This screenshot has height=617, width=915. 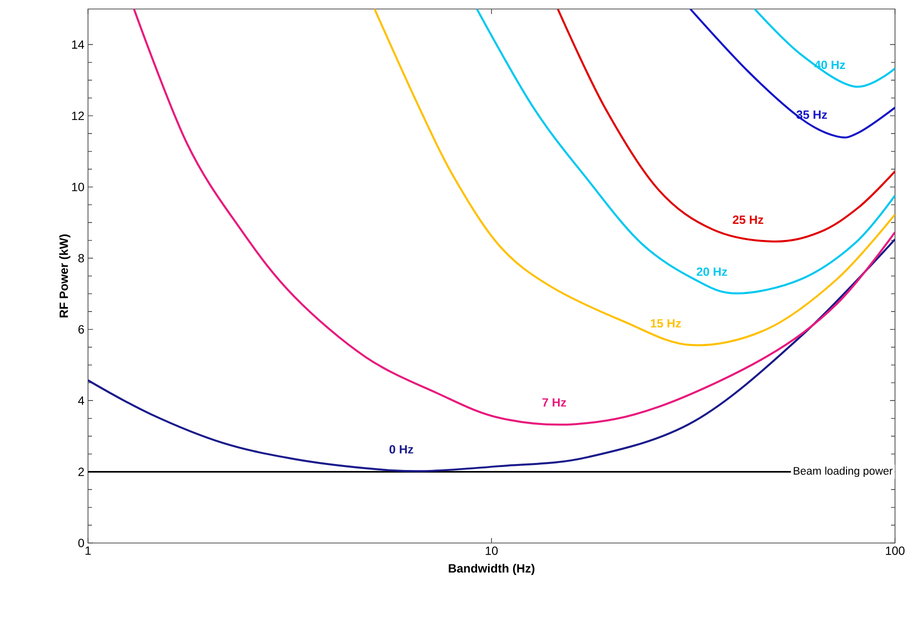 What do you see at coordinates (748, 219) in the screenshot?
I see `series-label: 25 Hz` at bounding box center [748, 219].